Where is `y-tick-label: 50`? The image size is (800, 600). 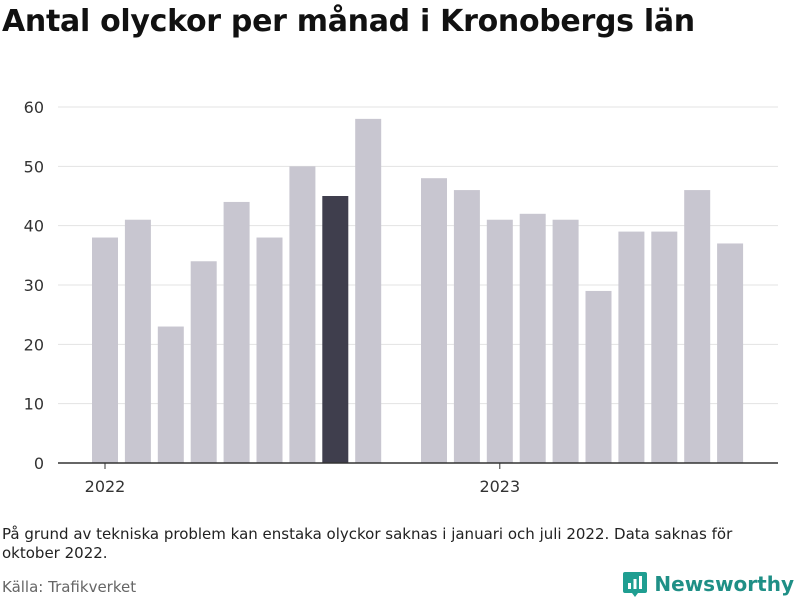 y-tick-label: 50 is located at coordinates (34, 166).